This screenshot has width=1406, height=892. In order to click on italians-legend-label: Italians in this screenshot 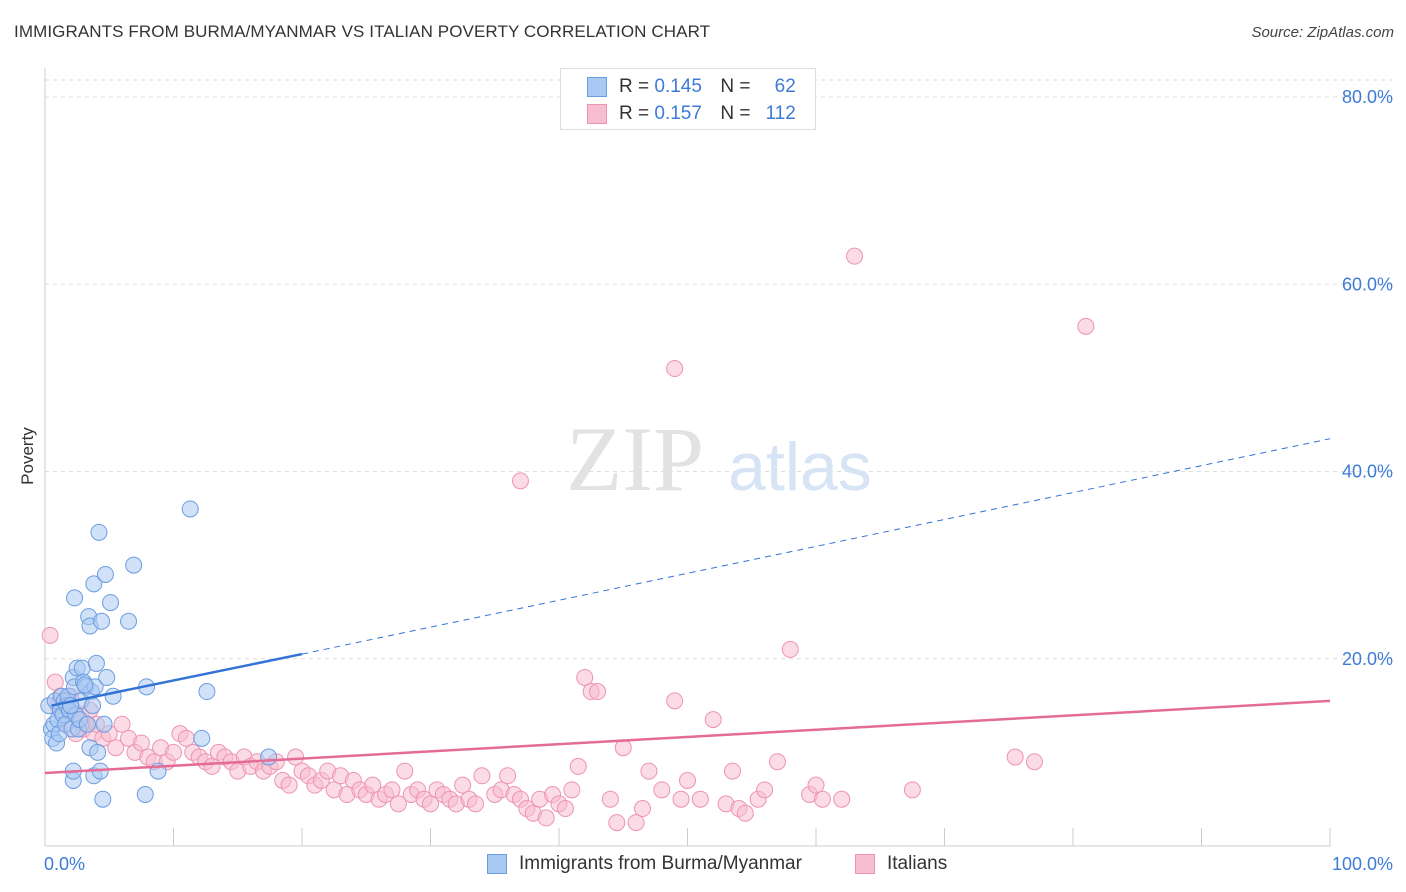, I will do `click(917, 863)`.